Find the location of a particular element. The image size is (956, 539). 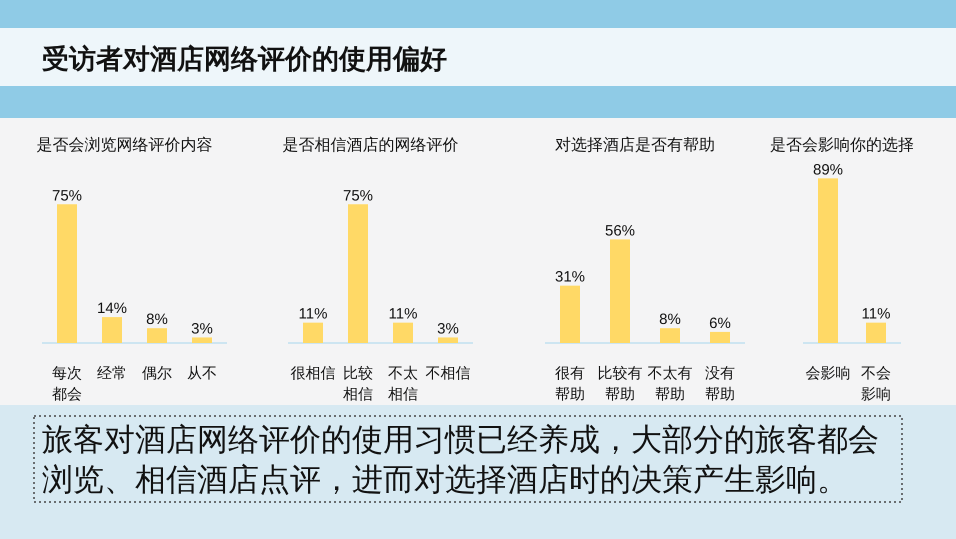

x-tick-label: 从不 is located at coordinates (202, 373).